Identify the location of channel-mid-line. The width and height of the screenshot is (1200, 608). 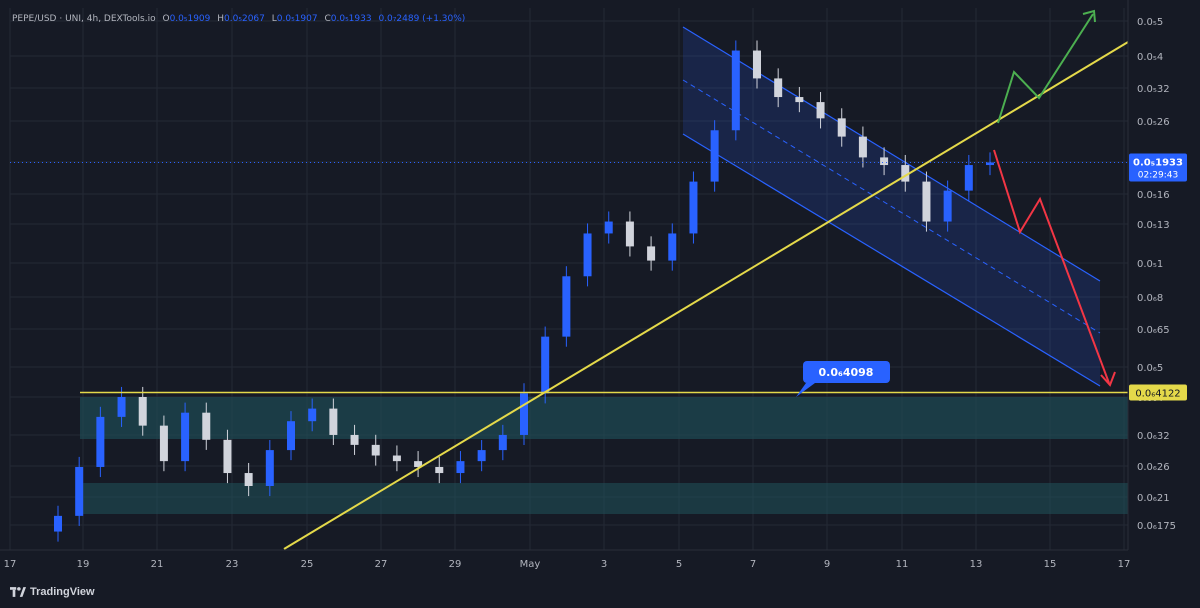
(891, 206).